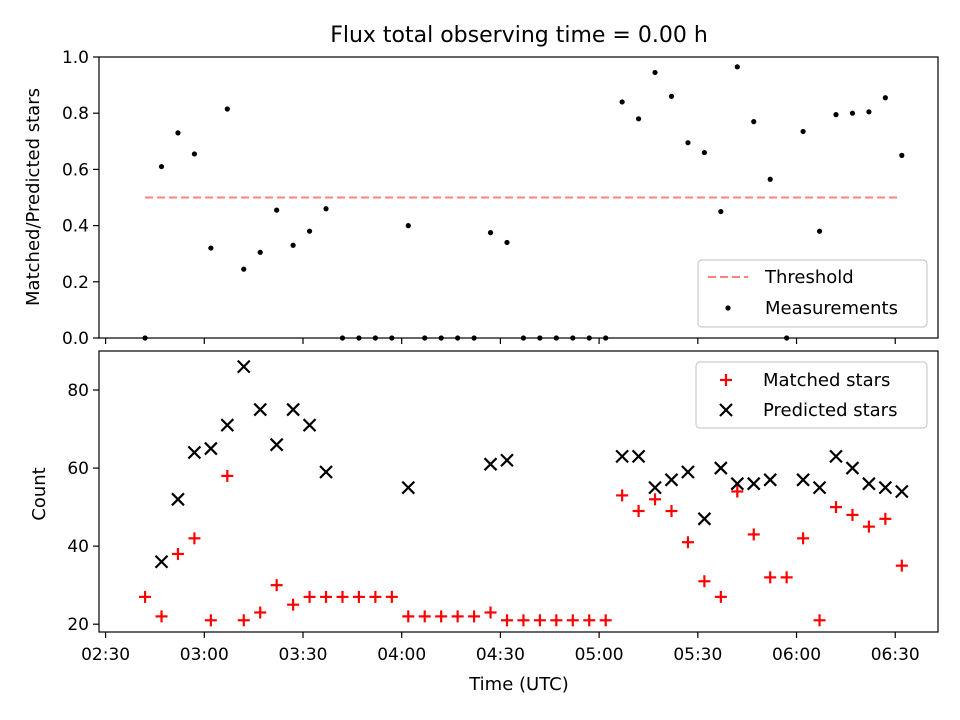 The height and width of the screenshot is (720, 960). What do you see at coordinates (204, 655) in the screenshot?
I see `xtick-label: 03:00` at bounding box center [204, 655].